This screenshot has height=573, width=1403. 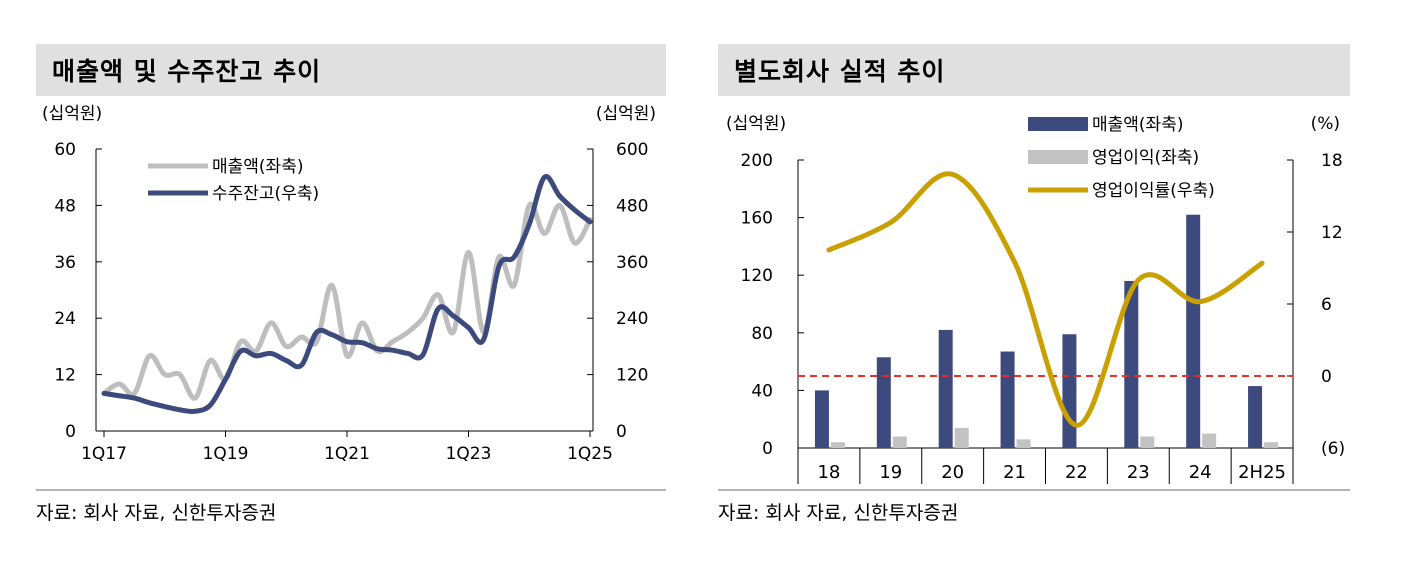 I want to click on x-tick-label: 1Q23, so click(x=469, y=454).